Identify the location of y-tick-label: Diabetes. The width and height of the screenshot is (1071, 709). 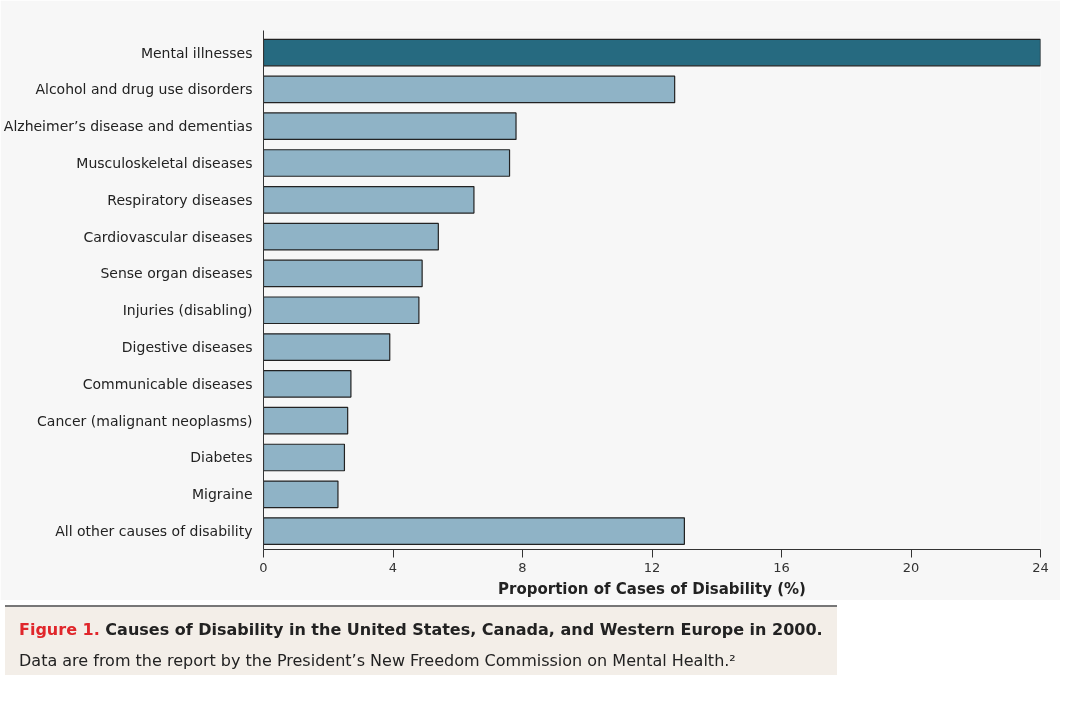
(221, 457).